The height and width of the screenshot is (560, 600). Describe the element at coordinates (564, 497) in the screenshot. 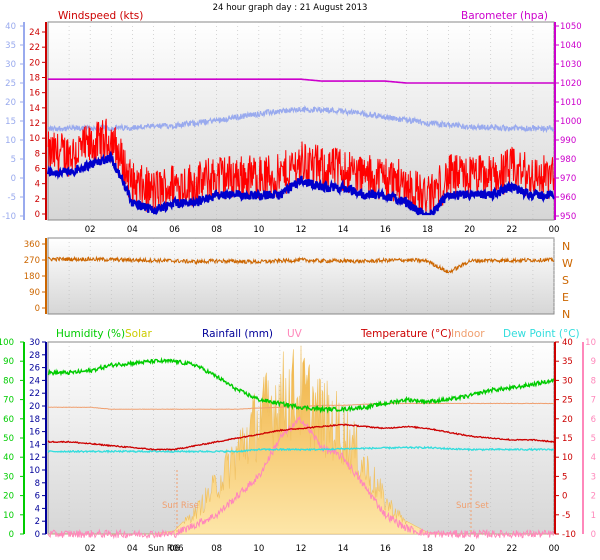

I see `panel3-right-inner-tick: 0` at that location.